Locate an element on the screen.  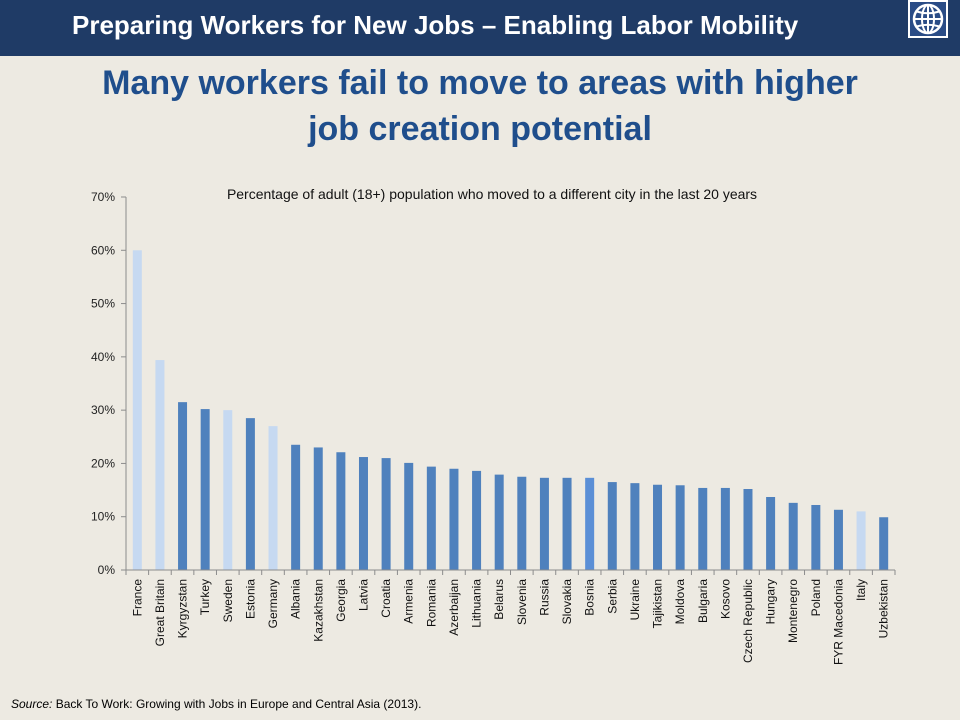
bar-poland is located at coordinates (816, 537).